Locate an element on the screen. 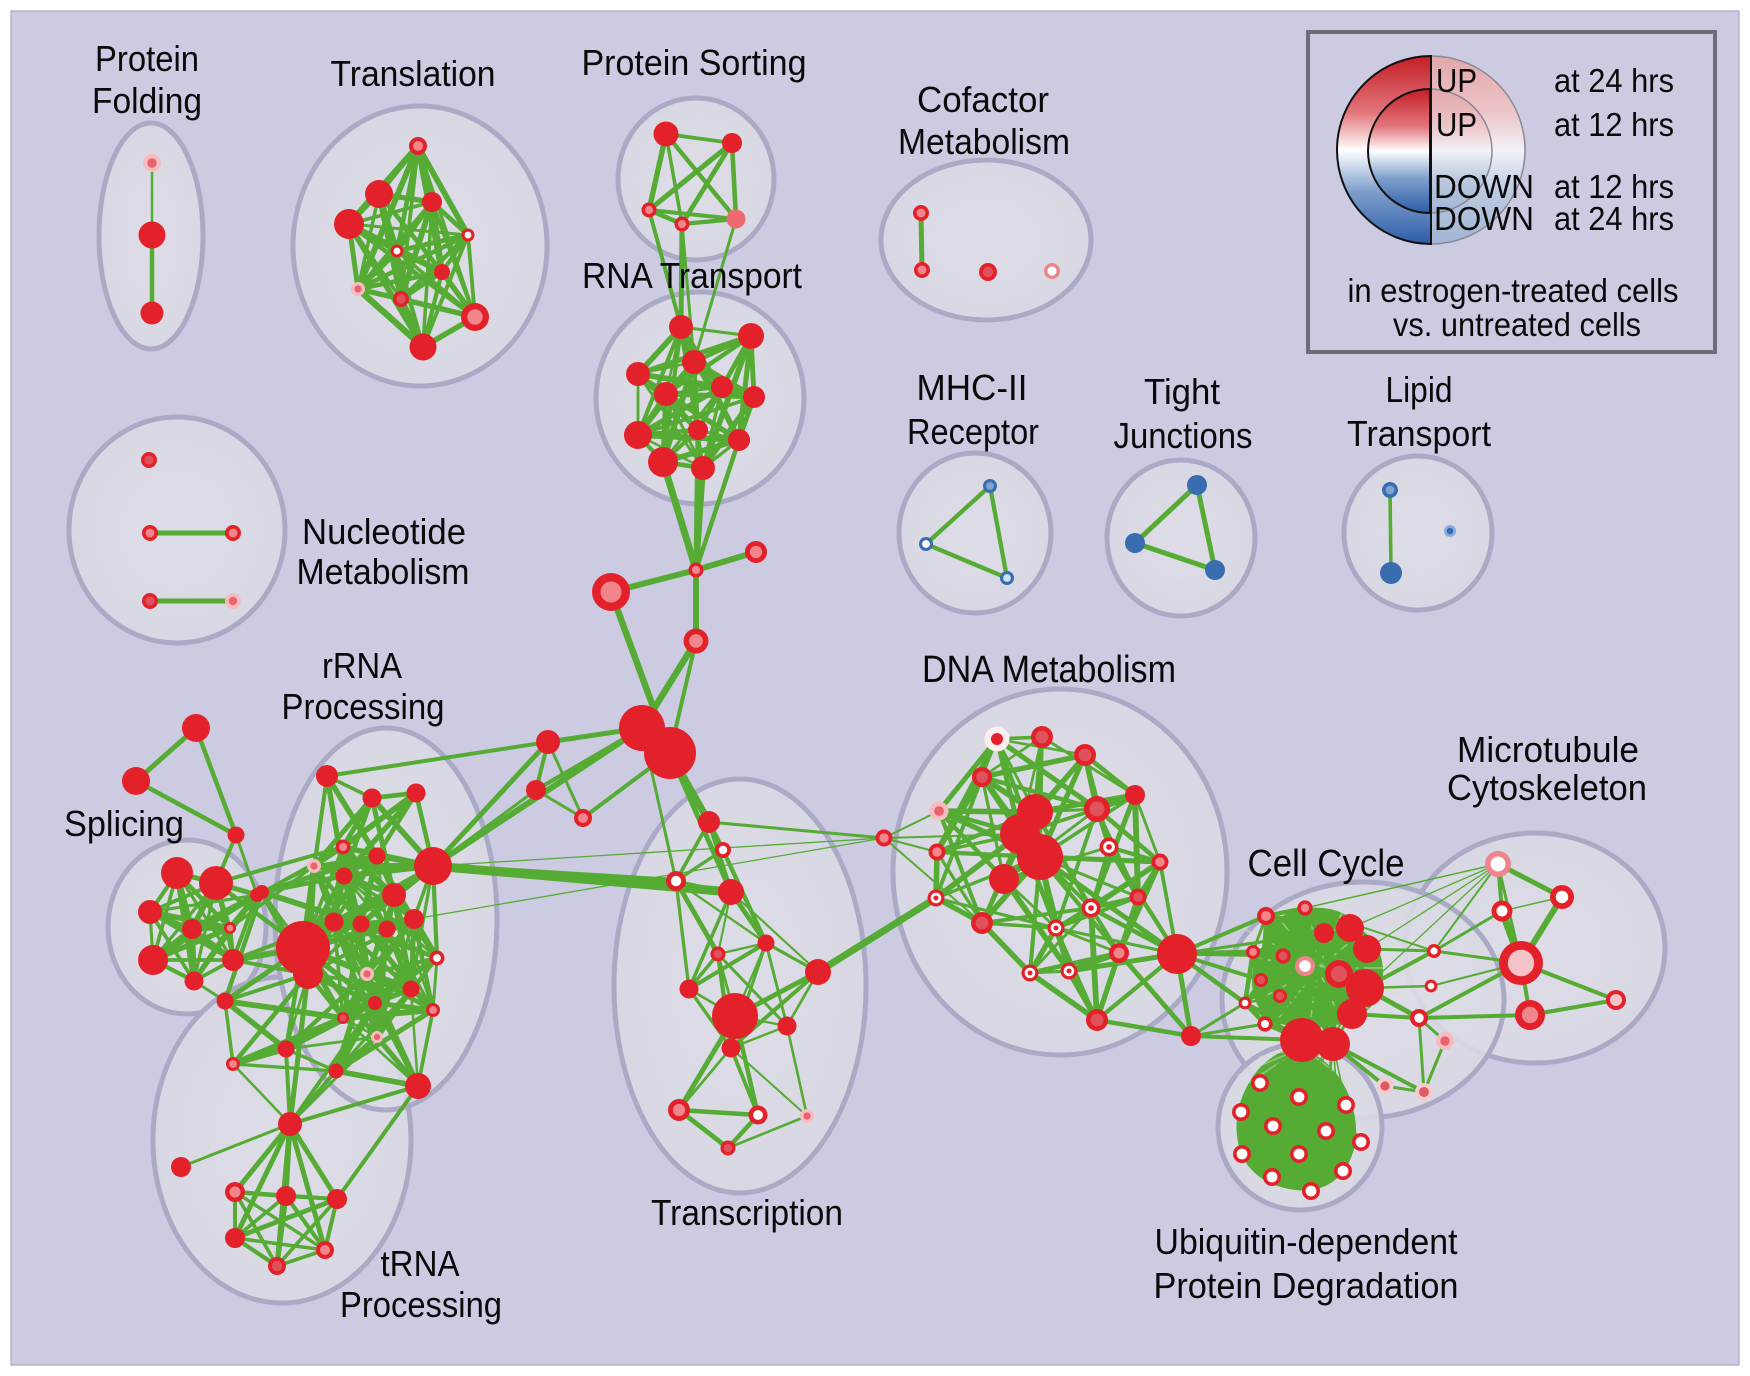 This screenshot has width=1750, height=1376. svg-text: Cofactor is located at coordinates (983, 99).